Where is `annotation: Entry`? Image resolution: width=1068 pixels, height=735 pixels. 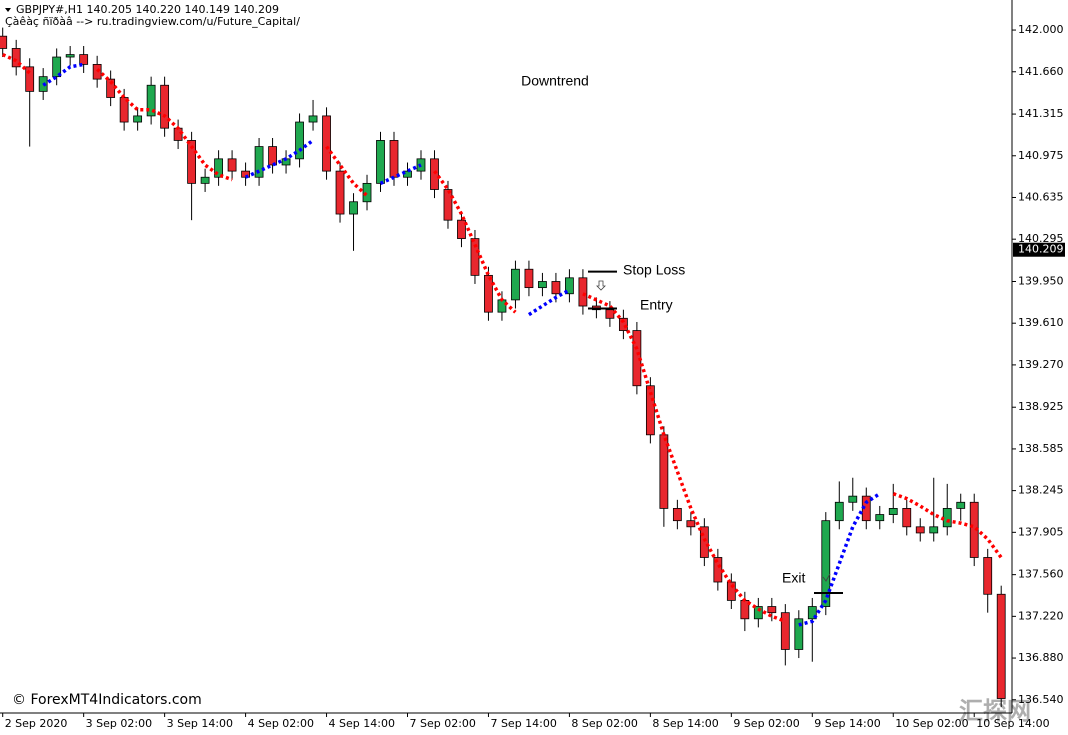
annotation: Entry is located at coordinates (656, 305).